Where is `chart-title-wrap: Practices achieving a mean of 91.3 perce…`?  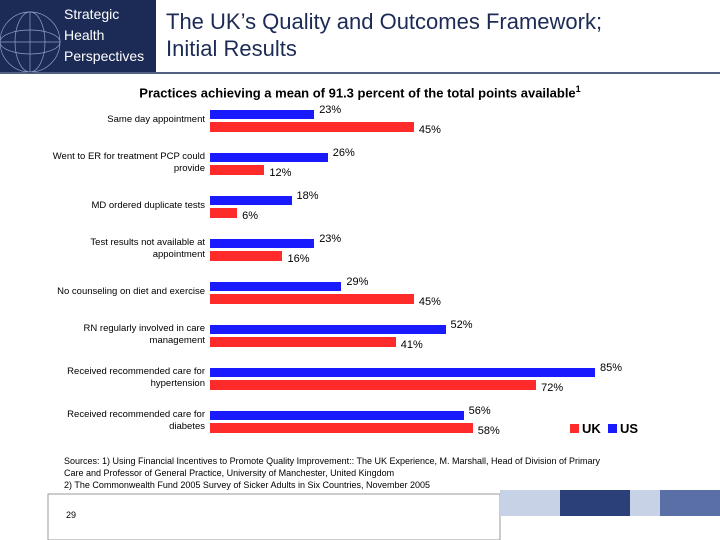 chart-title-wrap: Practices achieving a mean of 91.3 perce… is located at coordinates (360, 92).